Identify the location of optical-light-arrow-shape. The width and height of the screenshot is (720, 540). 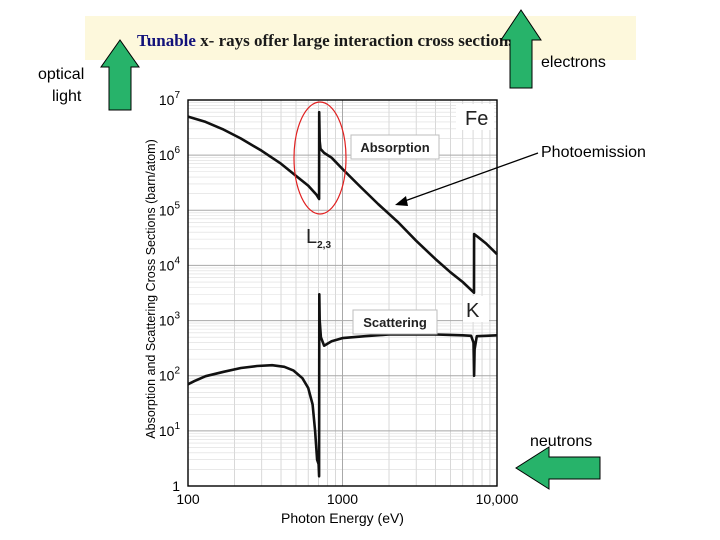
(120, 75).